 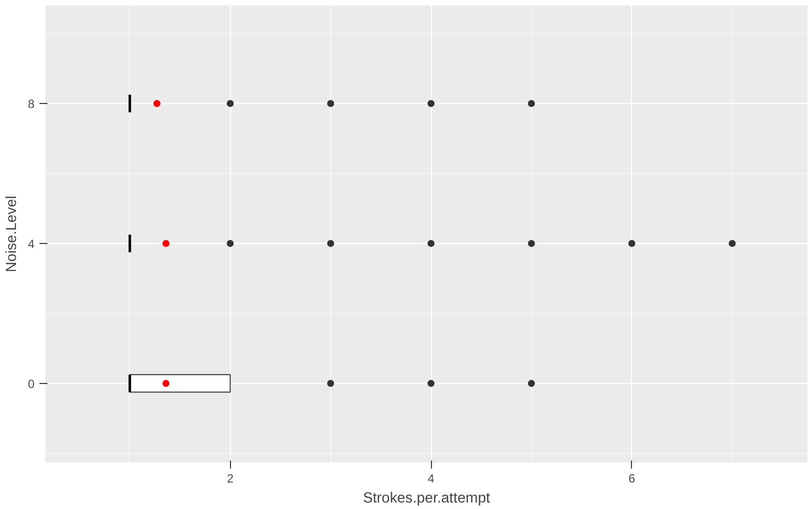 What do you see at coordinates (31, 243) in the screenshot?
I see `y-tick-label: 4` at bounding box center [31, 243].